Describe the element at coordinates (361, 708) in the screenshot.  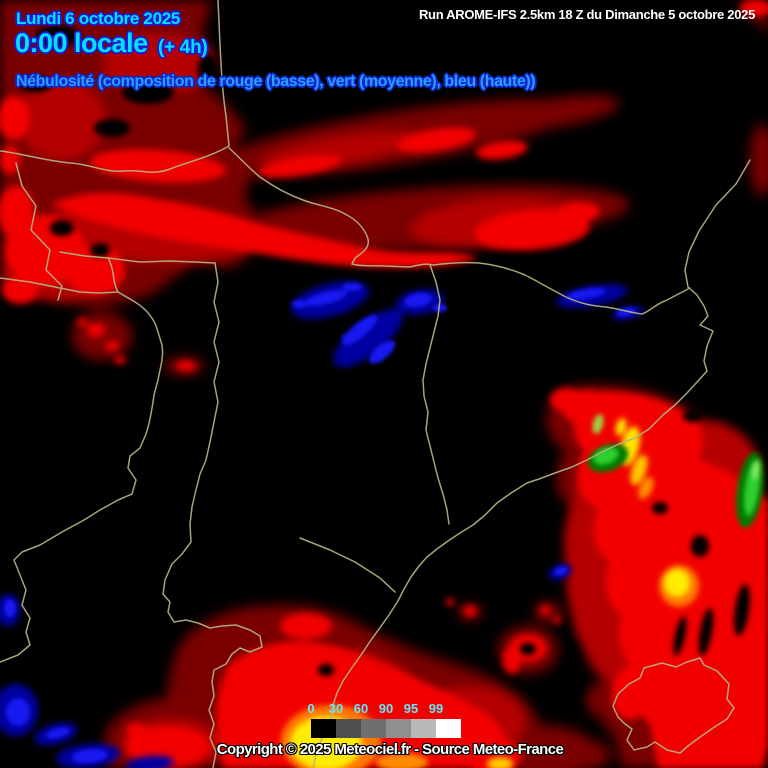
I see `legend-value: 60` at that location.